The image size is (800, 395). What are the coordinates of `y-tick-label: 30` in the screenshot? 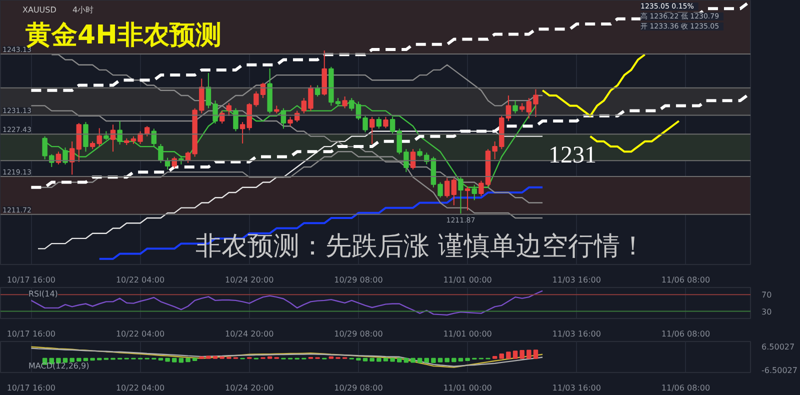 It's located at (767, 311).